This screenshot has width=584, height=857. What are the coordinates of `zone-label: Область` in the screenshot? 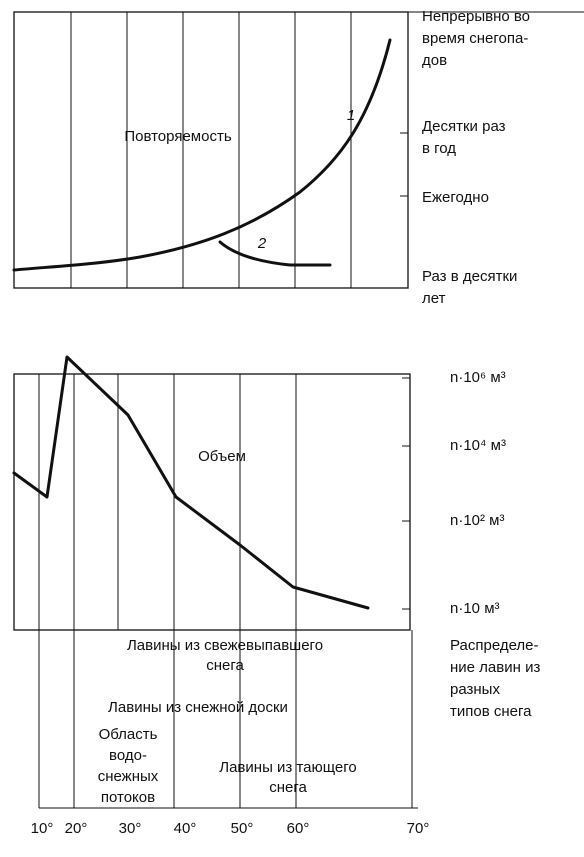 It's located at (128, 734).